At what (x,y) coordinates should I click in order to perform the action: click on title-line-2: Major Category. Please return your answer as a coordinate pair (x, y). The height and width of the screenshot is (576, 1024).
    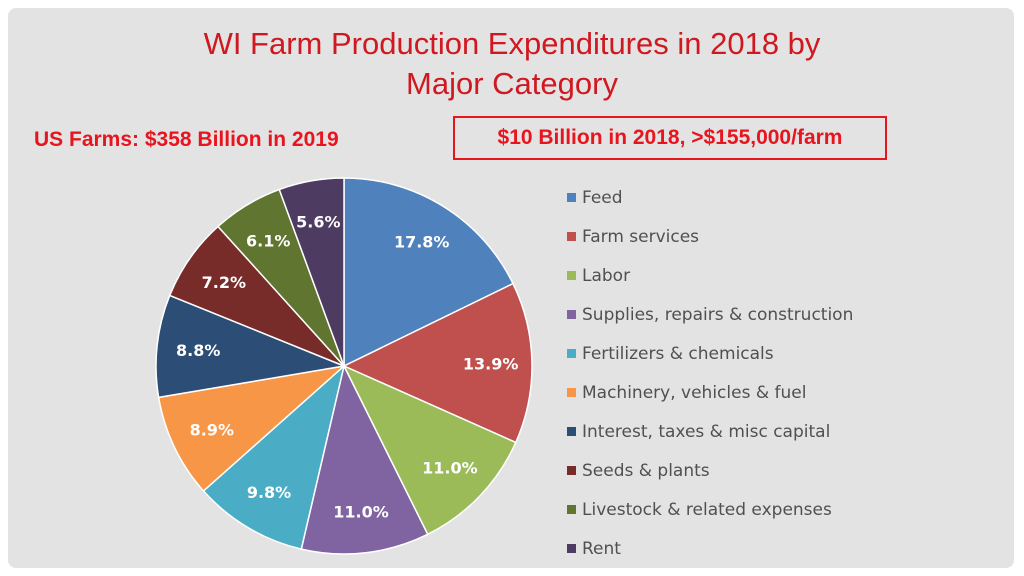
    Looking at the image, I should click on (512, 83).